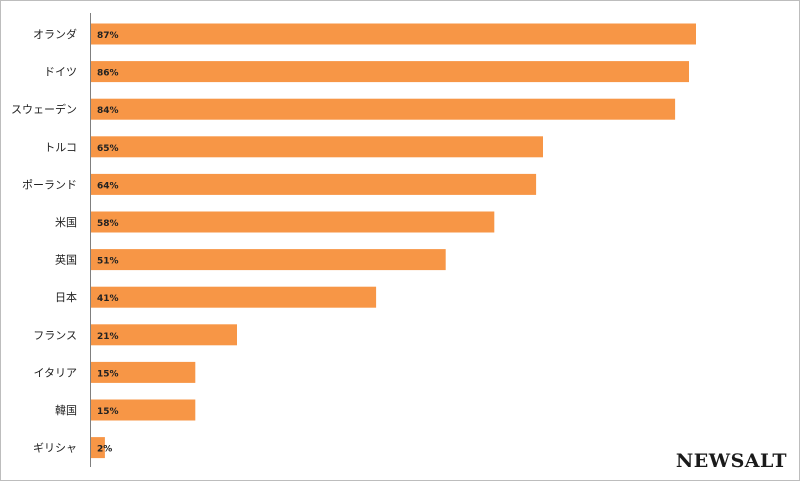  I want to click on category-label-1: オランダ, so click(55, 34).